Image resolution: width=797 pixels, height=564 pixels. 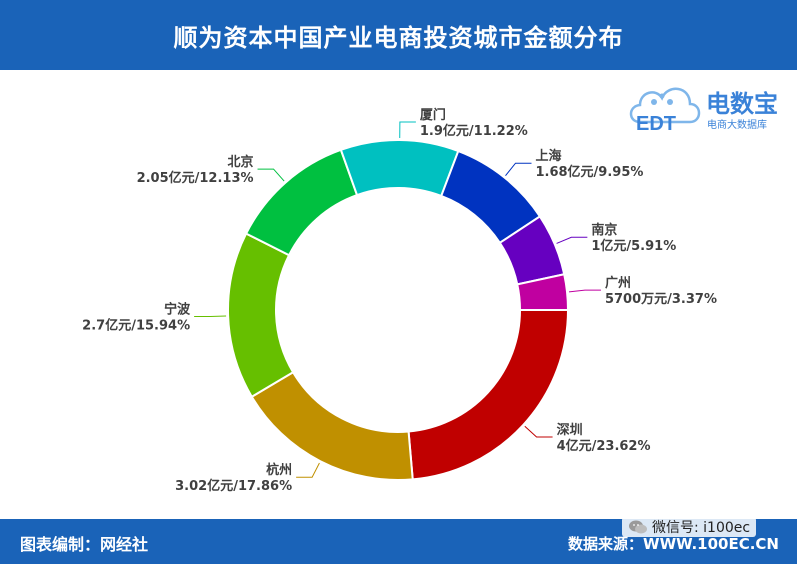 I want to click on title-bar: 顺为资本中国产业电商投资城市金额分布, so click(x=398, y=35).